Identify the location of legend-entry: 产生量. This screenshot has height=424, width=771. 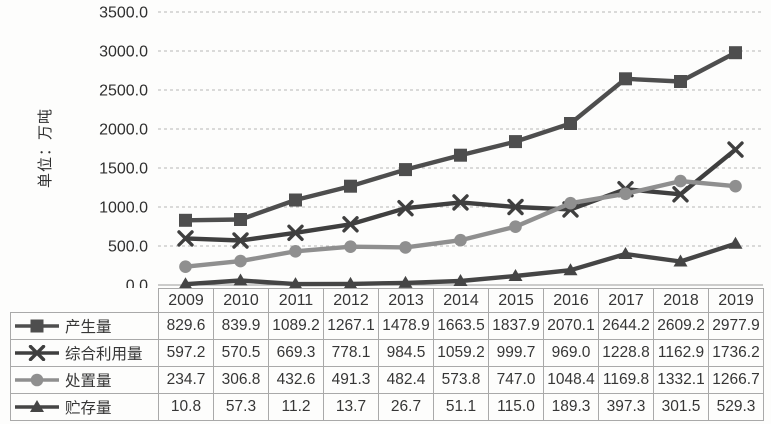
(85, 326).